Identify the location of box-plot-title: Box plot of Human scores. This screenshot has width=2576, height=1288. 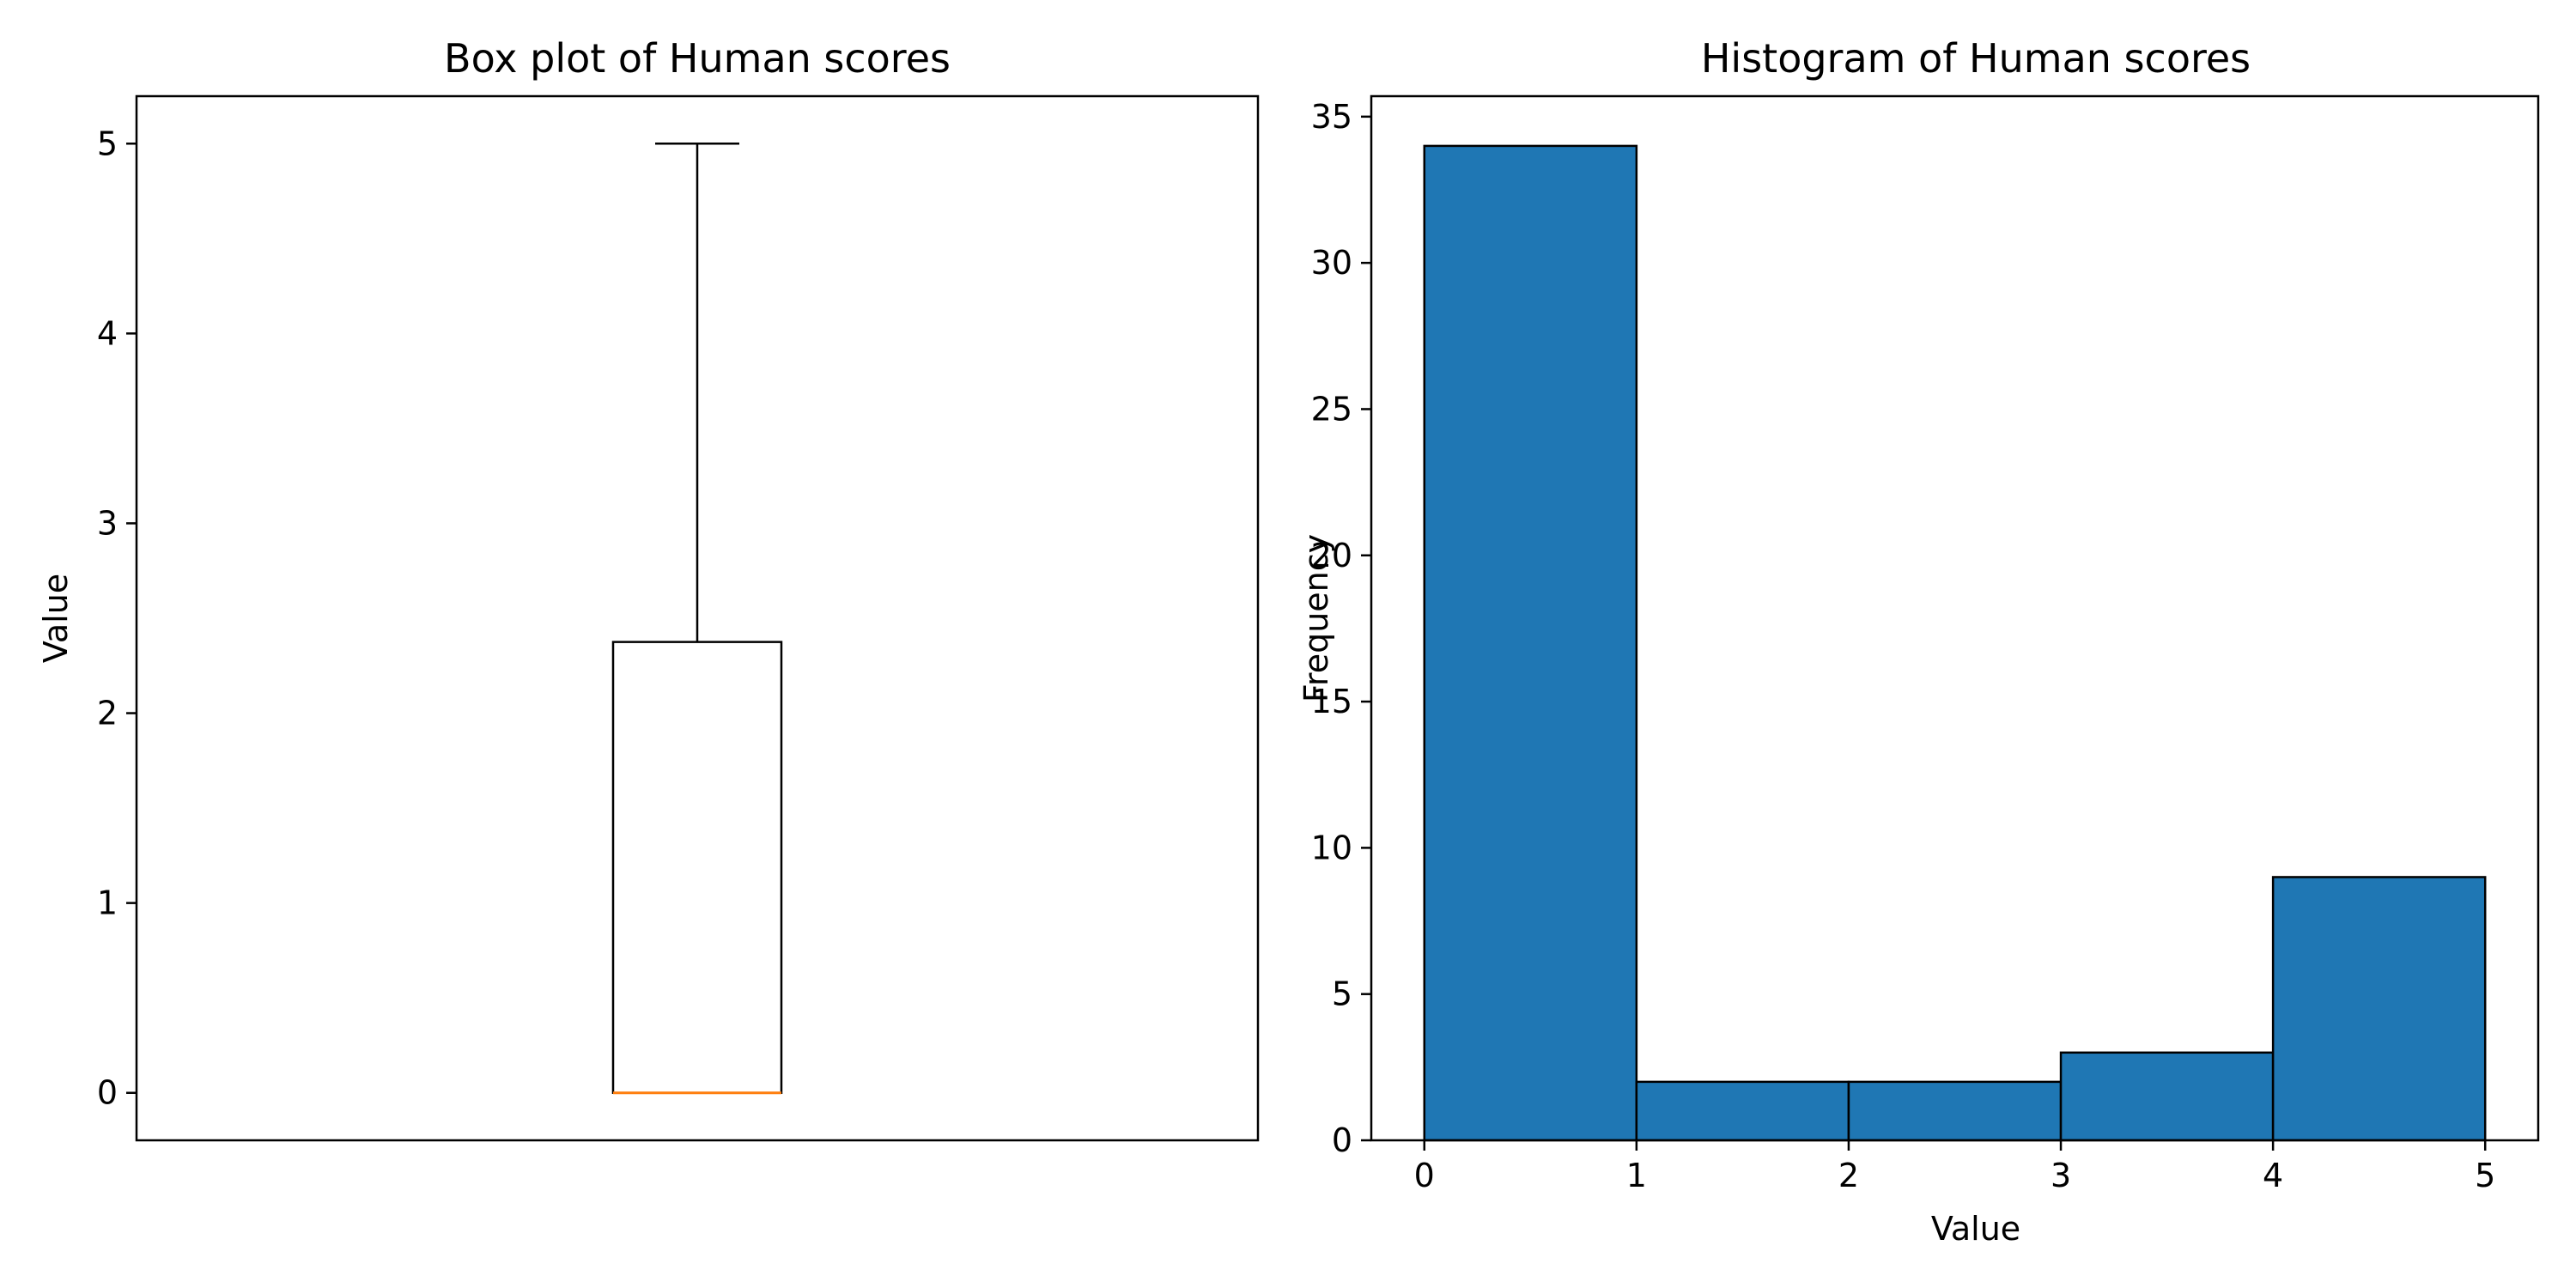
(697, 59).